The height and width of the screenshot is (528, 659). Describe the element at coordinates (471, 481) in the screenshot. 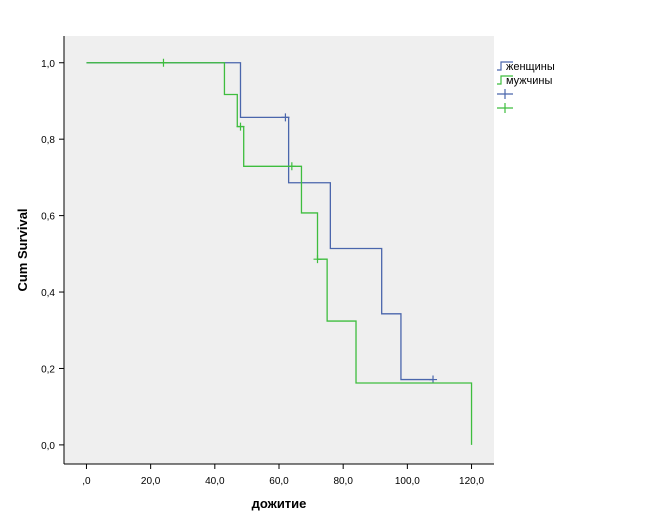

I see `x-tick-label: 120,0` at that location.